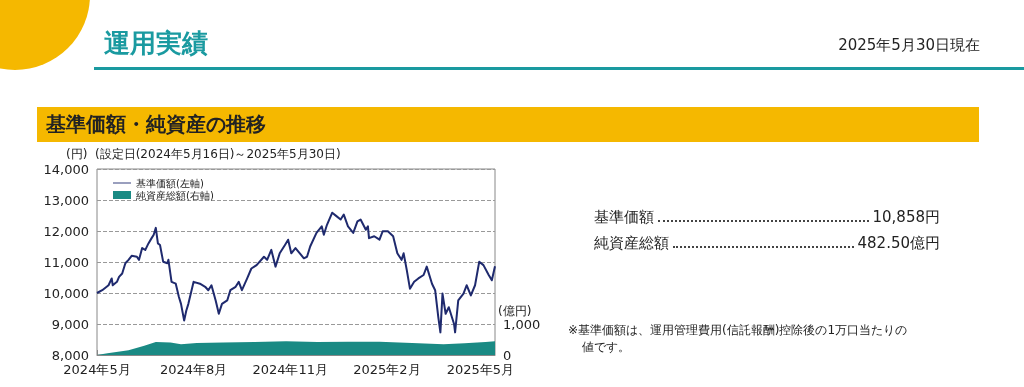 The height and width of the screenshot is (387, 1024). Describe the element at coordinates (290, 369) in the screenshot. I see `x-tick-label: 2024年11月` at that location.